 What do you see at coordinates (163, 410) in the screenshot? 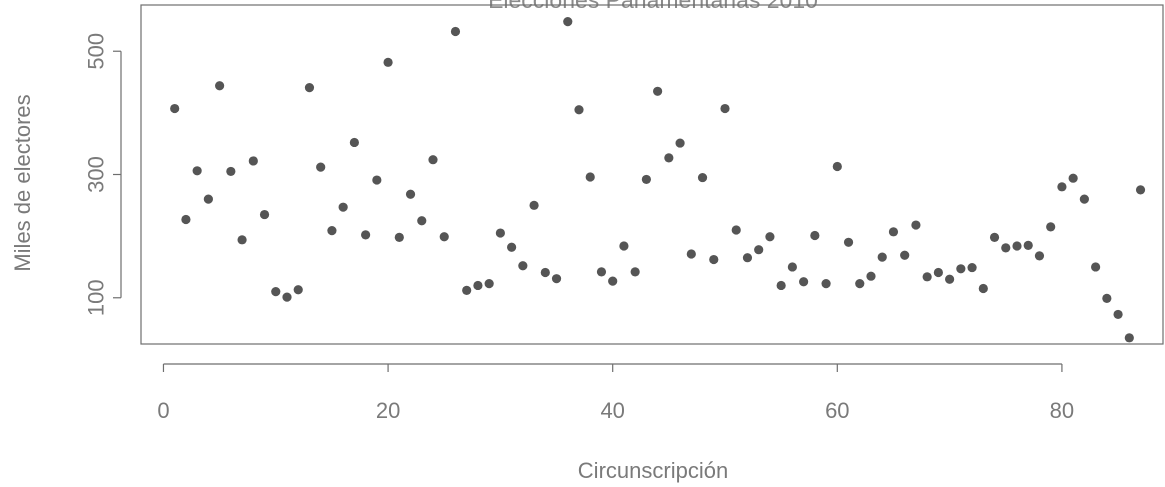
I see `x-tick-label: 0` at bounding box center [163, 410].